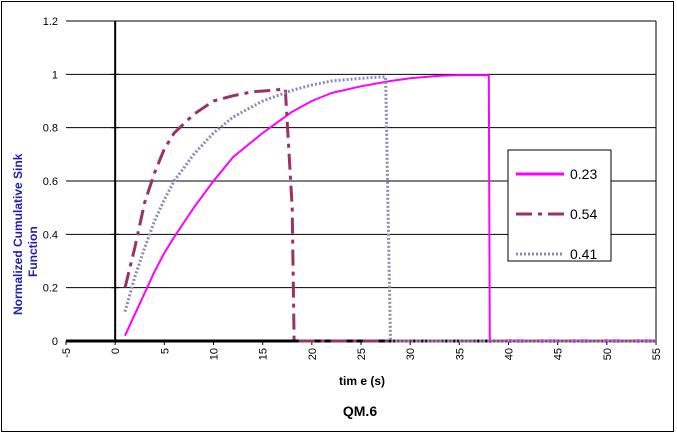  Describe the element at coordinates (411, 354) in the screenshot. I see `x-tick-label-7: 30` at that location.